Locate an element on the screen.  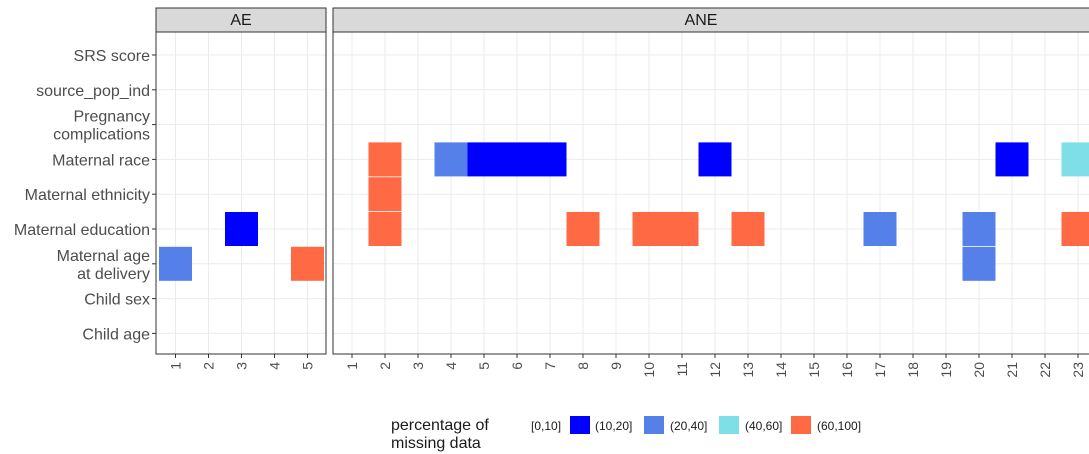
panel-ae: AE 1 2 3 4 5 is located at coordinates (241, 188).